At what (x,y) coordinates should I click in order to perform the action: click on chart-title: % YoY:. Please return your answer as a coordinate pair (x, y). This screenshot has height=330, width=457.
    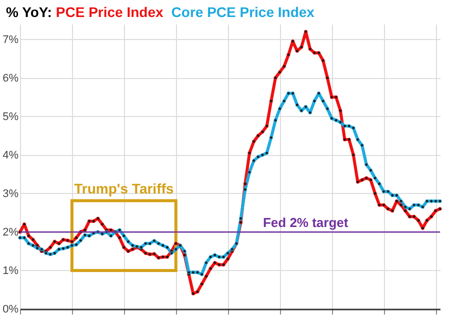
    Looking at the image, I should click on (29, 12).